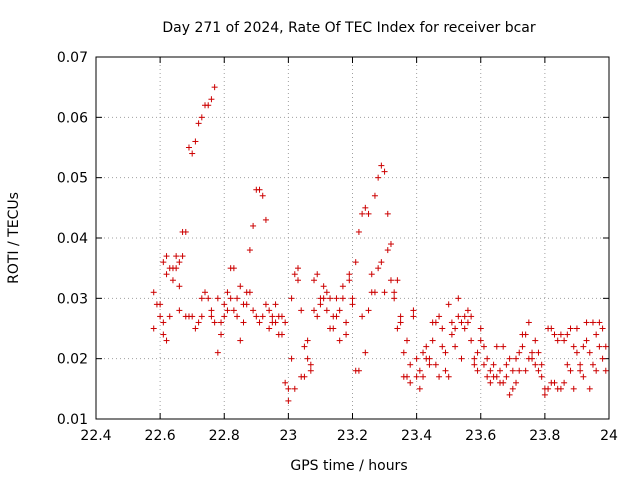  What do you see at coordinates (14, 238) in the screenshot?
I see `y-axis-label: ROTI / TECUs` at bounding box center [14, 238].